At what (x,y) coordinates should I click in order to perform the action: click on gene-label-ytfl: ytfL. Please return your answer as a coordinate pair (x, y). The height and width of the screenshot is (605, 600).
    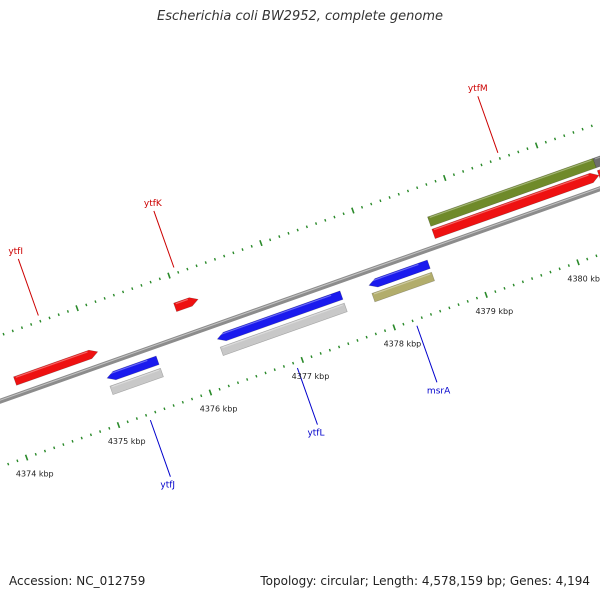
    Looking at the image, I should click on (315, 434).